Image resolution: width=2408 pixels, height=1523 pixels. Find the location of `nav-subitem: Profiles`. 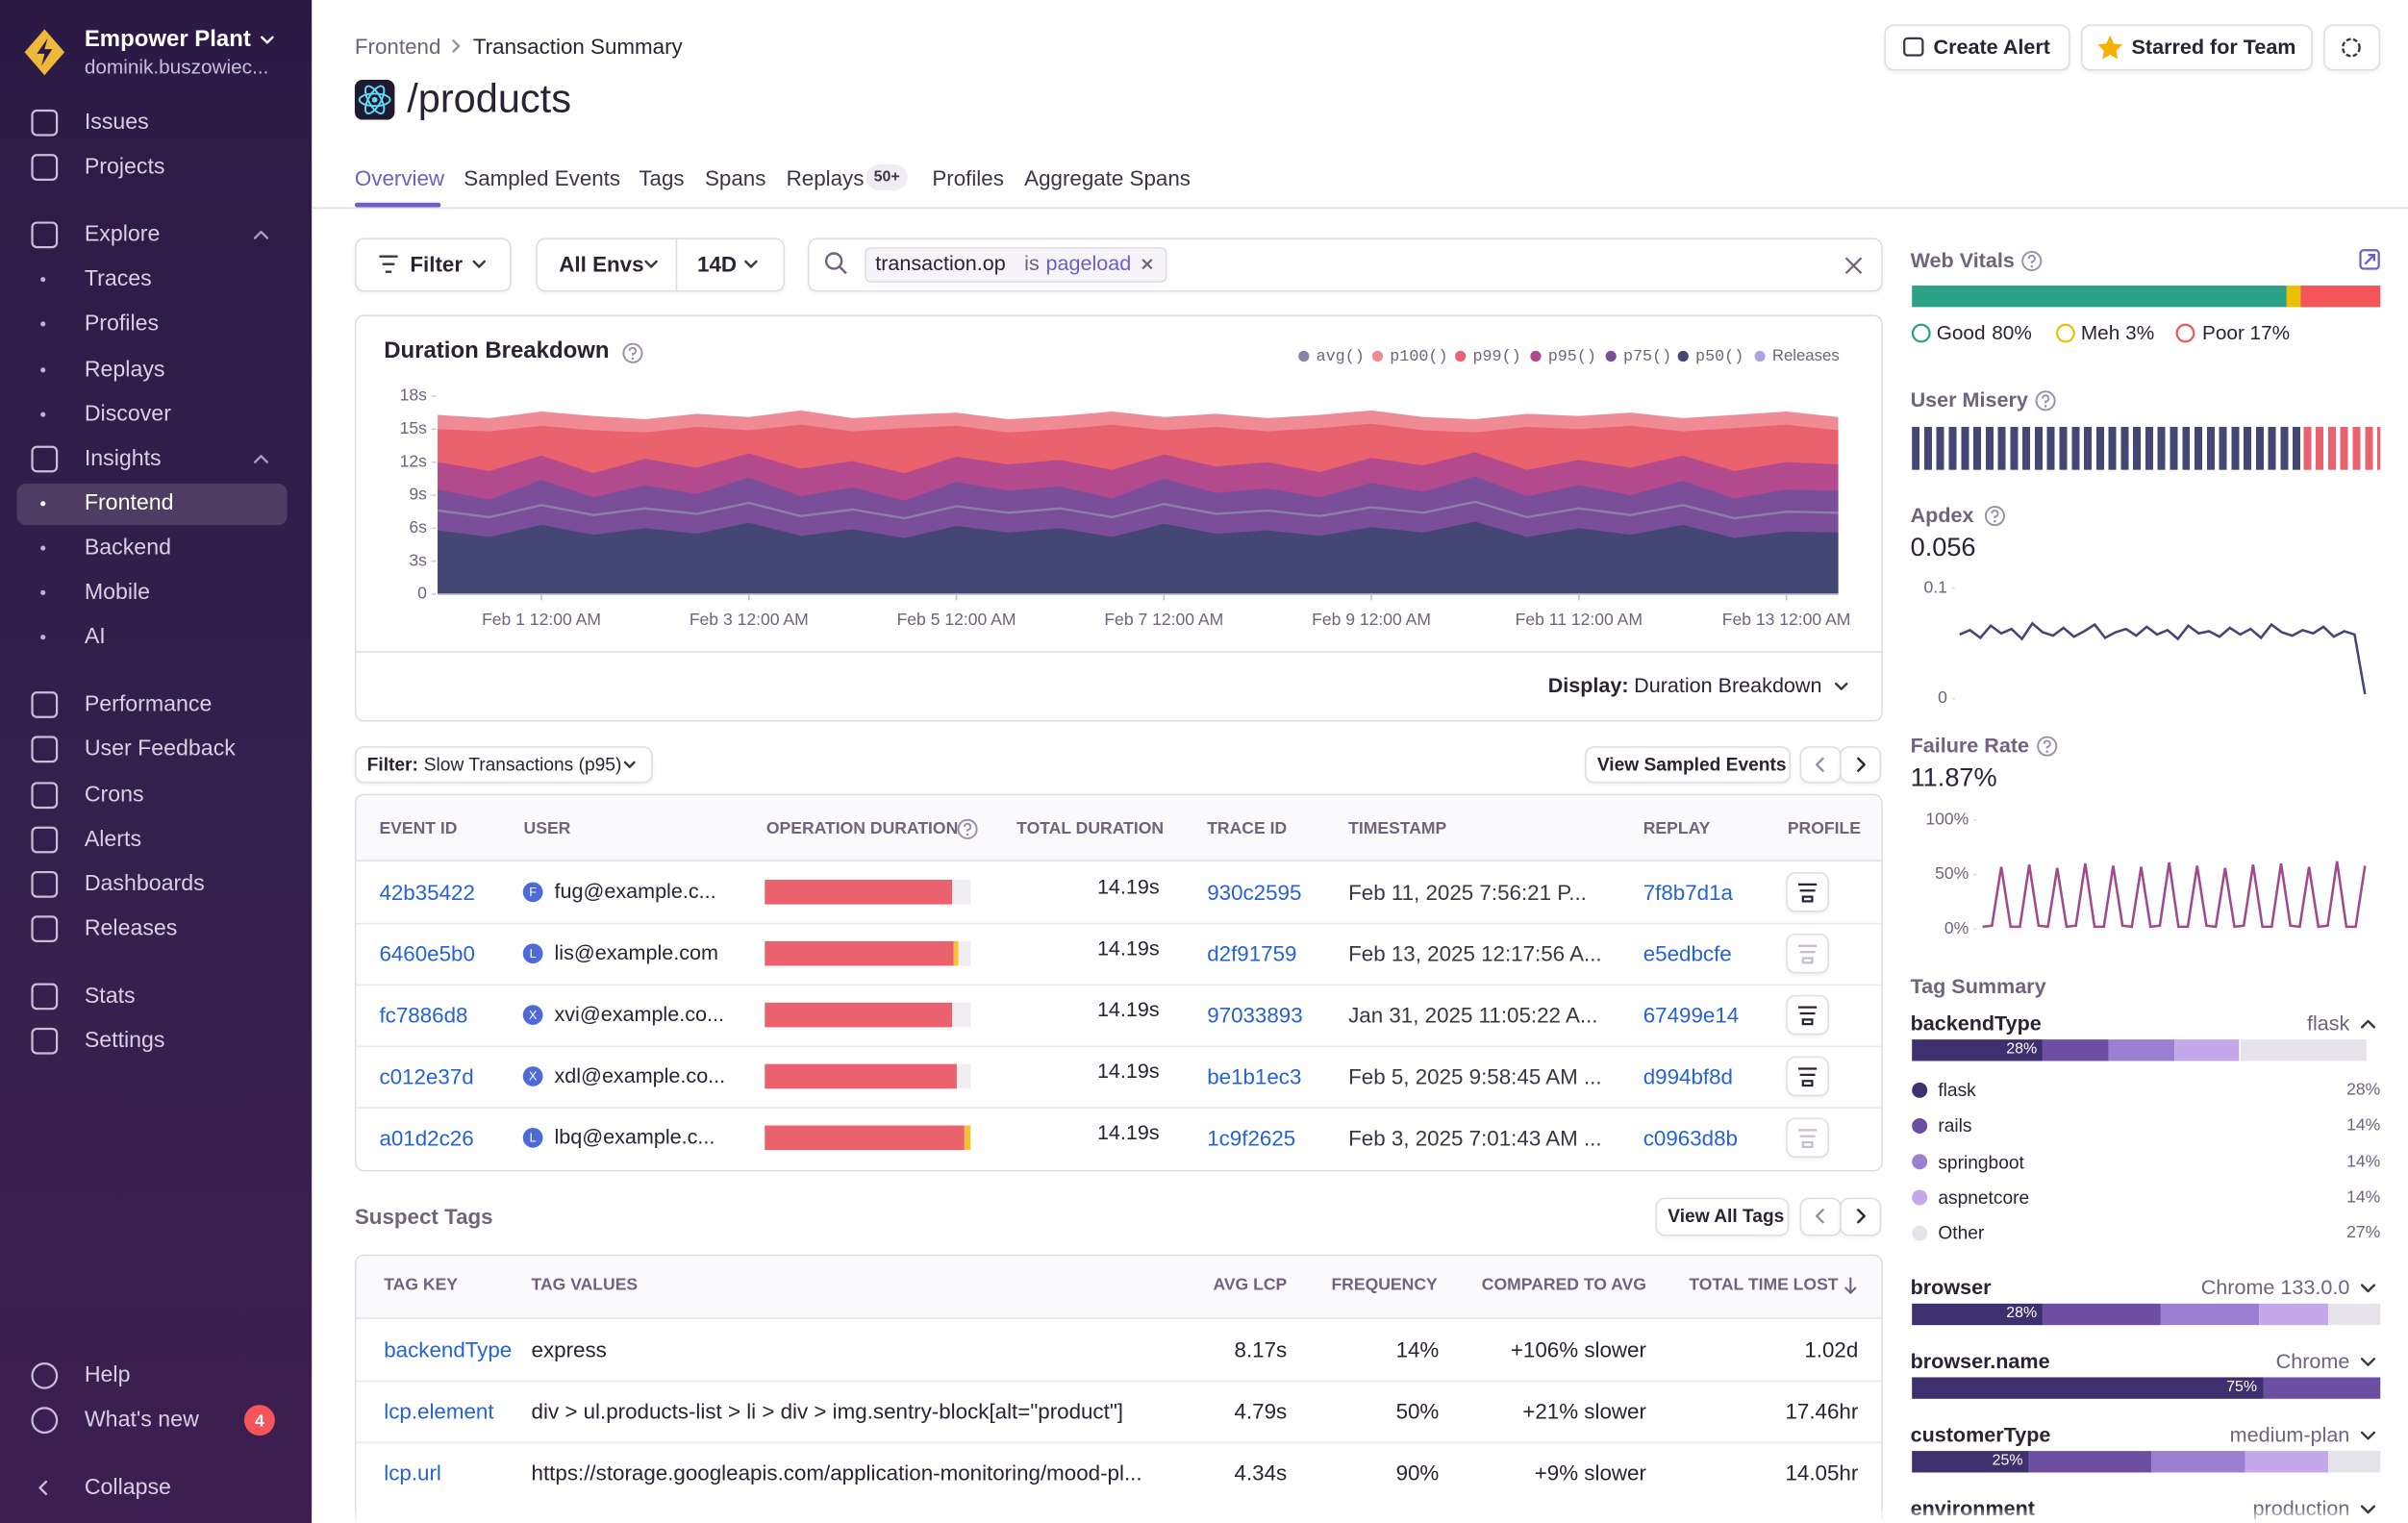

nav-subitem: Profiles is located at coordinates (122, 324).